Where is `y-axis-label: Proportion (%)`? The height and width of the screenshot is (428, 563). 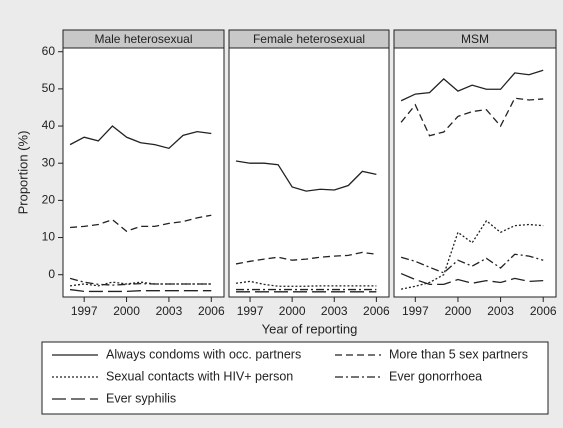
y-axis-label: Proportion (%) is located at coordinates (22, 173).